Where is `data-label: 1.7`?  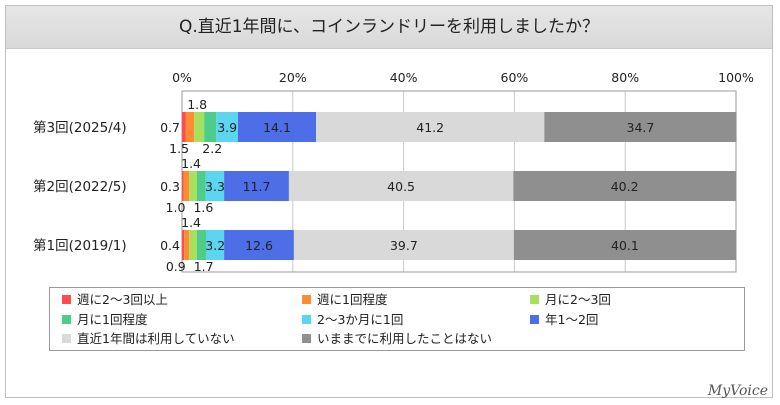 data-label: 1.7 is located at coordinates (204, 266).